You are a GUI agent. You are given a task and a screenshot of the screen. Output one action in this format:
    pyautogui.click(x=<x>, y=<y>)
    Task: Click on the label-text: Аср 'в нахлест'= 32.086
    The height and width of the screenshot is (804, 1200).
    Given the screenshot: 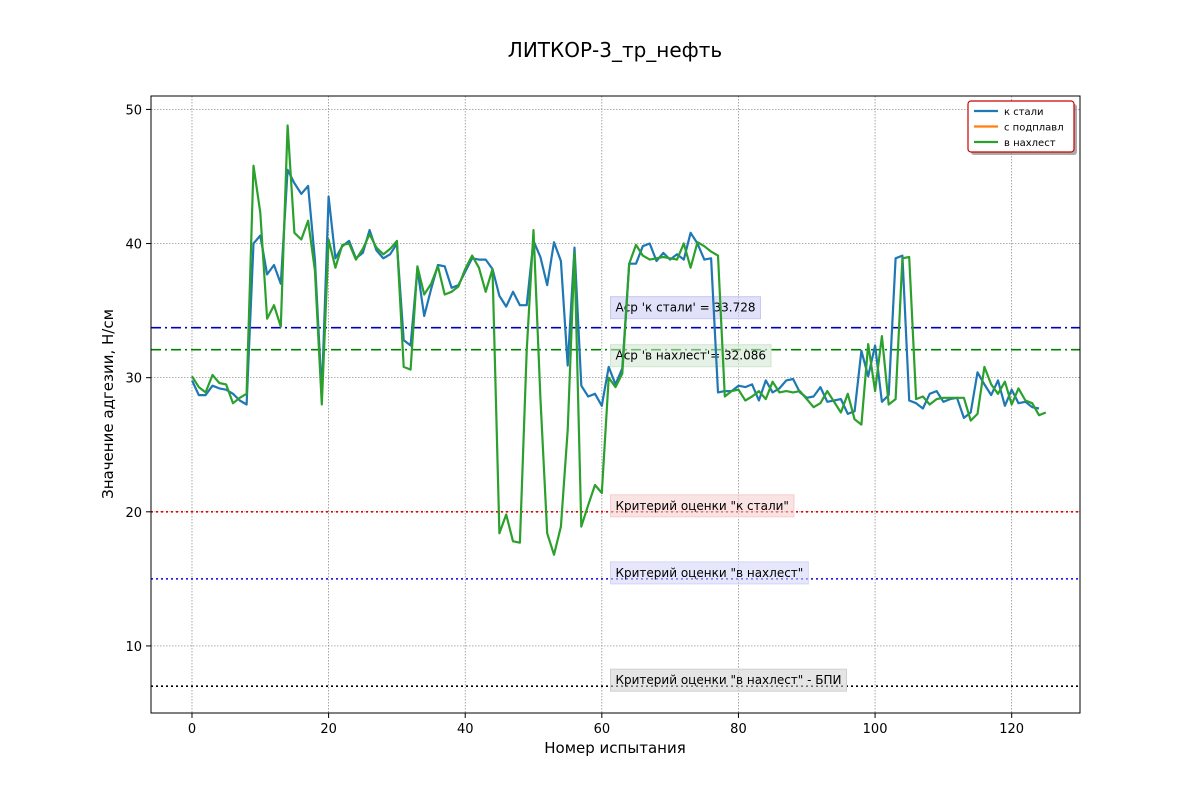 What is the action you would take?
    pyautogui.click(x=691, y=356)
    